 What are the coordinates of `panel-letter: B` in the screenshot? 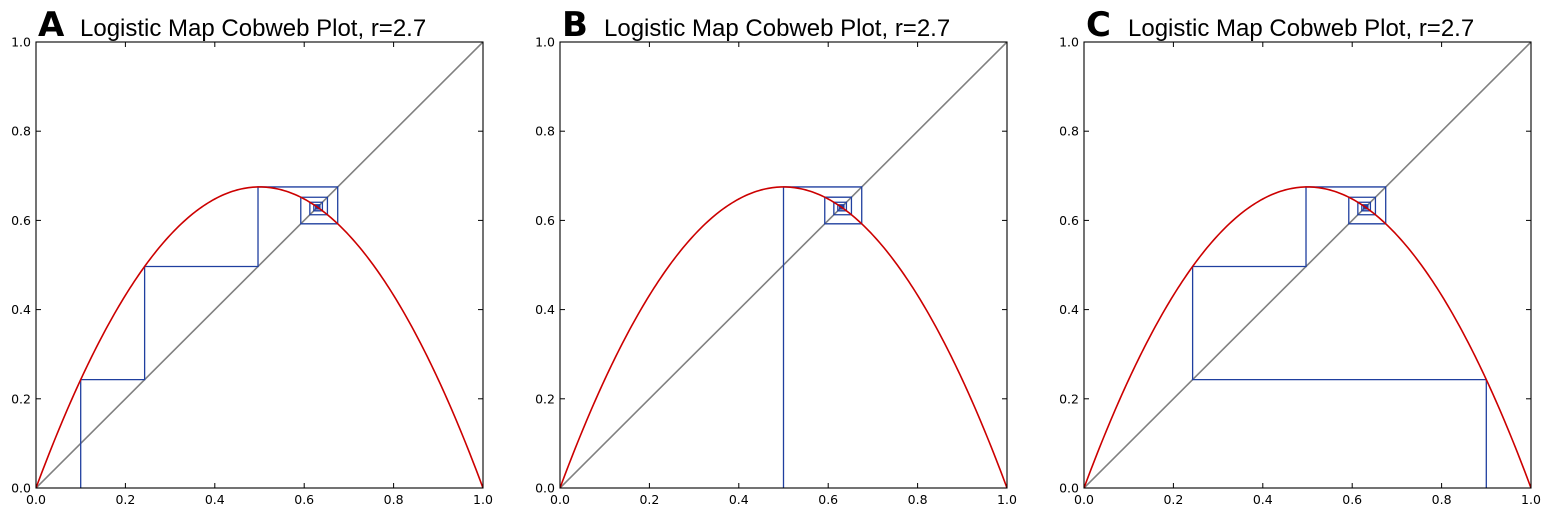 It's located at (575, 25).